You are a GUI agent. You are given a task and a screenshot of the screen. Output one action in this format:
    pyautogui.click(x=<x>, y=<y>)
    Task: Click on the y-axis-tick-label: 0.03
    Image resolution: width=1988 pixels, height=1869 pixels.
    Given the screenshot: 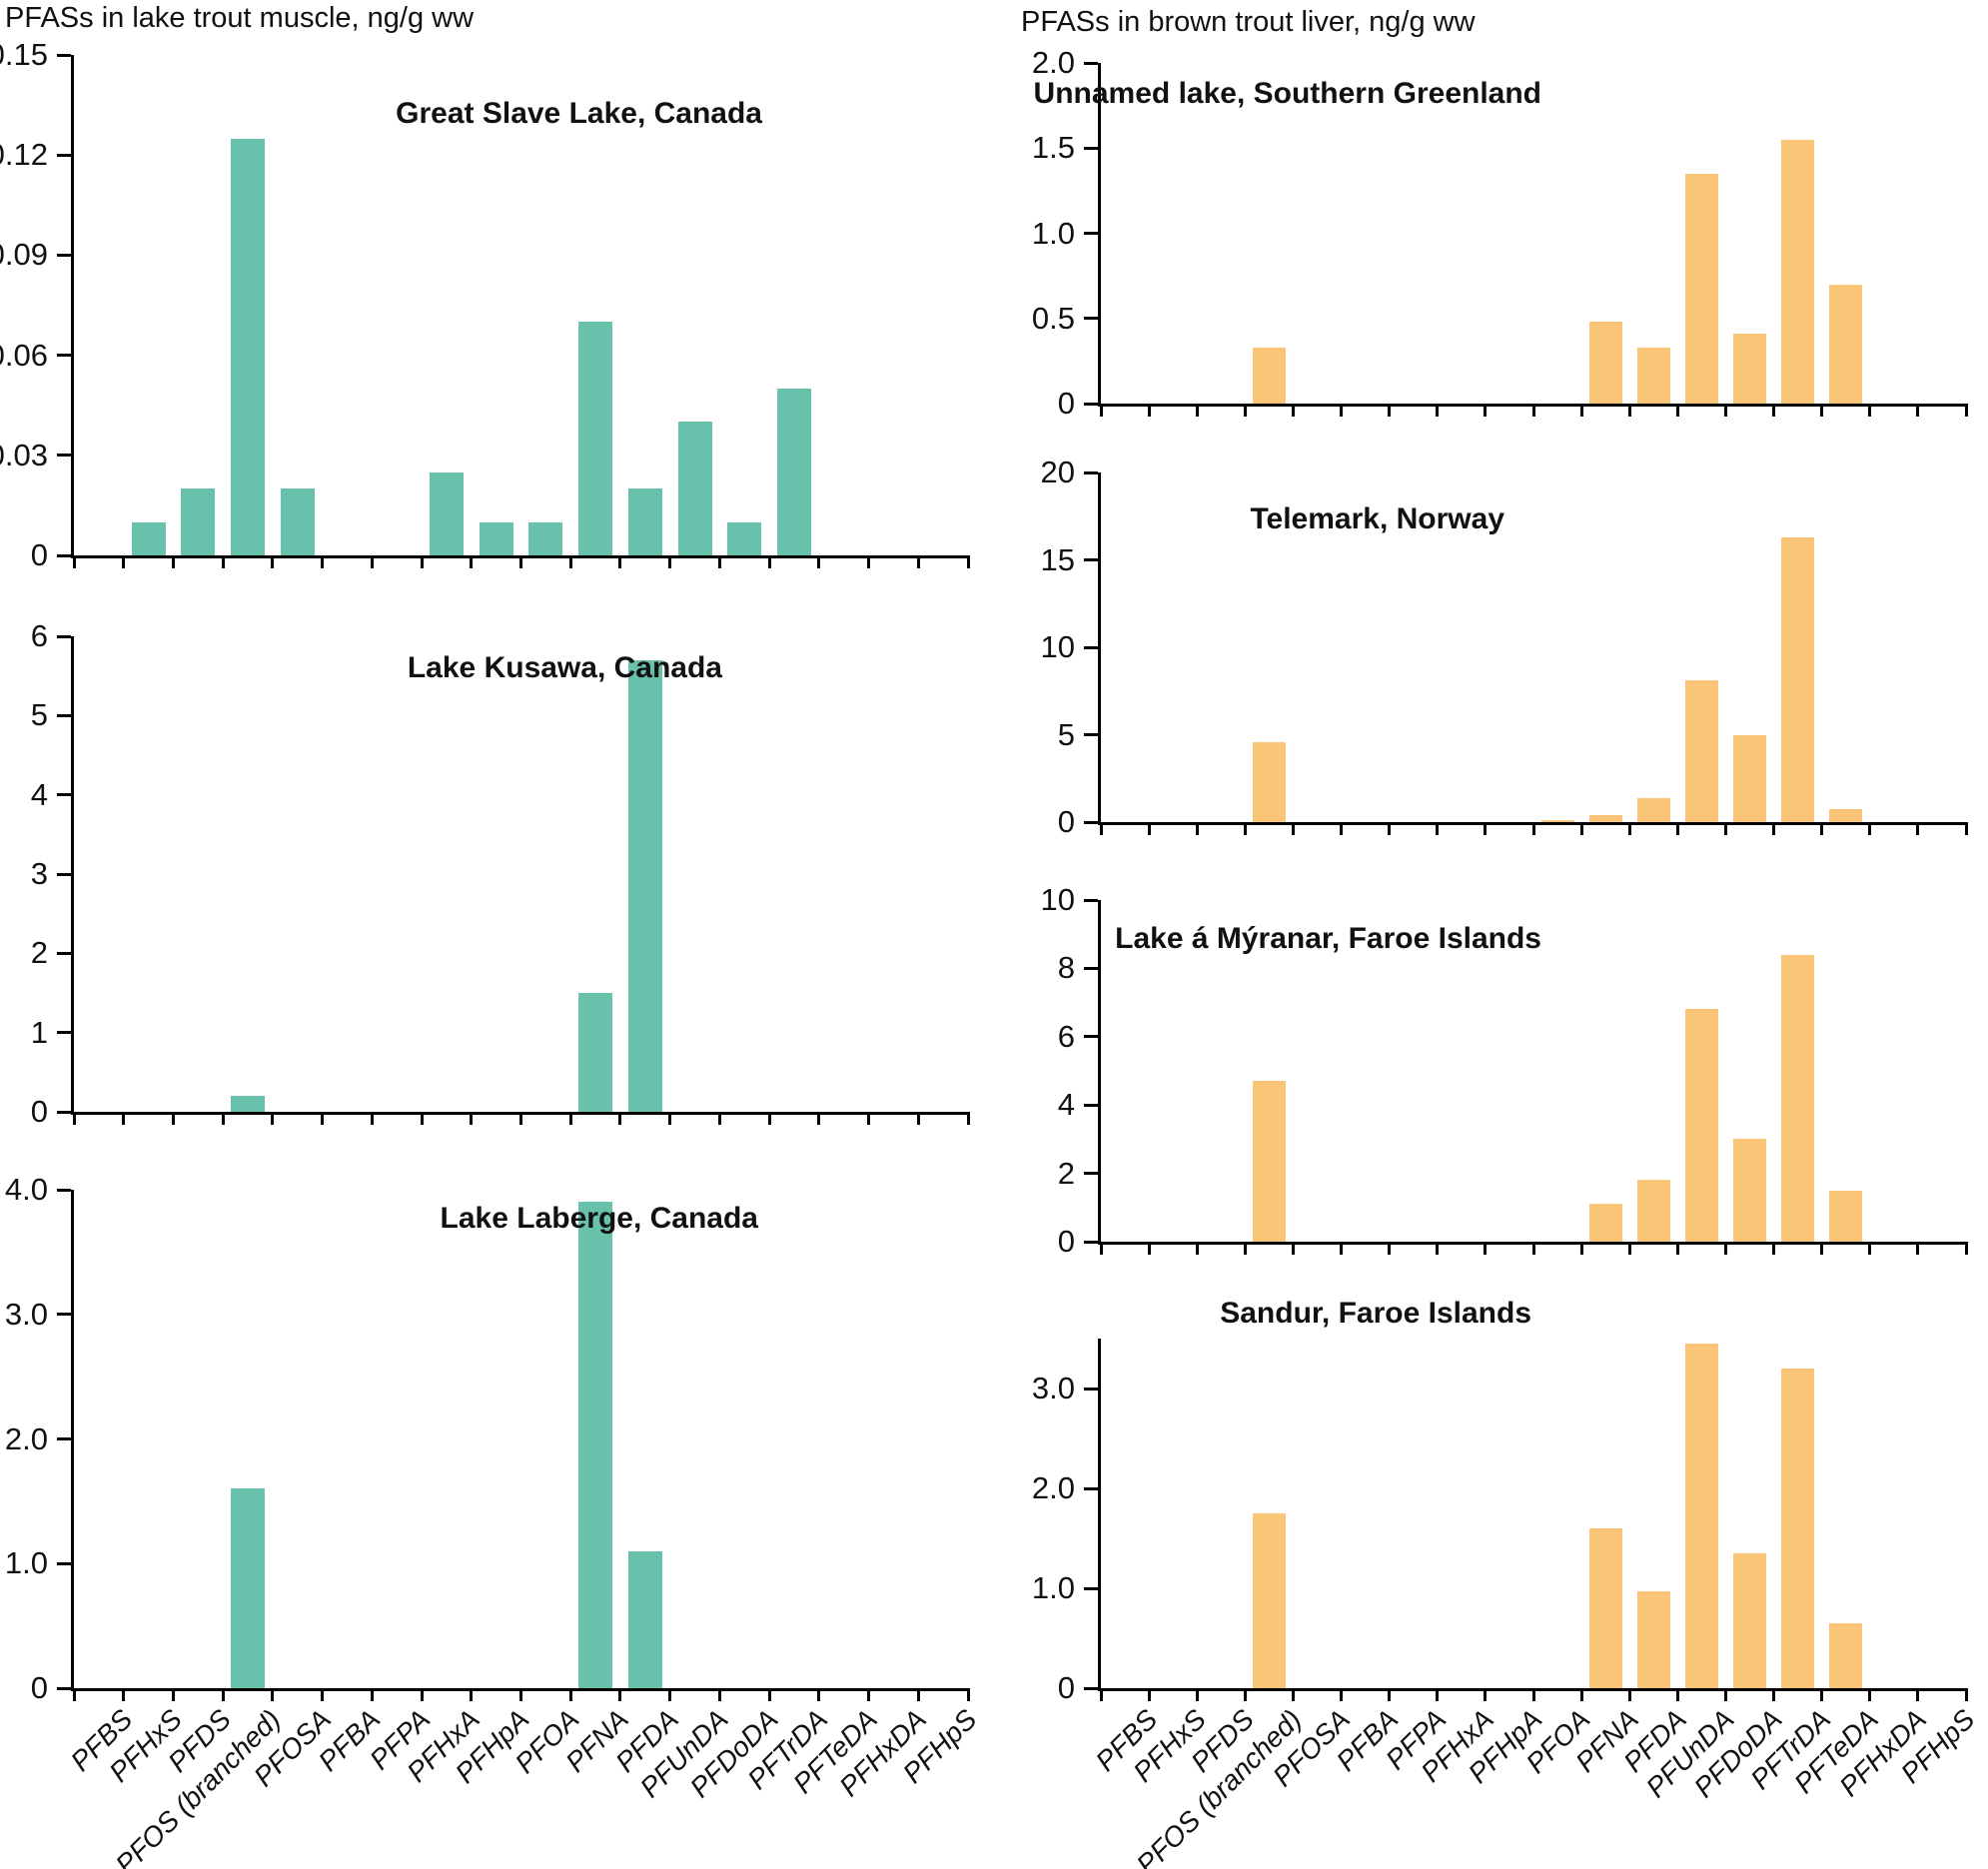 What is the action you would take?
    pyautogui.click(x=24, y=454)
    